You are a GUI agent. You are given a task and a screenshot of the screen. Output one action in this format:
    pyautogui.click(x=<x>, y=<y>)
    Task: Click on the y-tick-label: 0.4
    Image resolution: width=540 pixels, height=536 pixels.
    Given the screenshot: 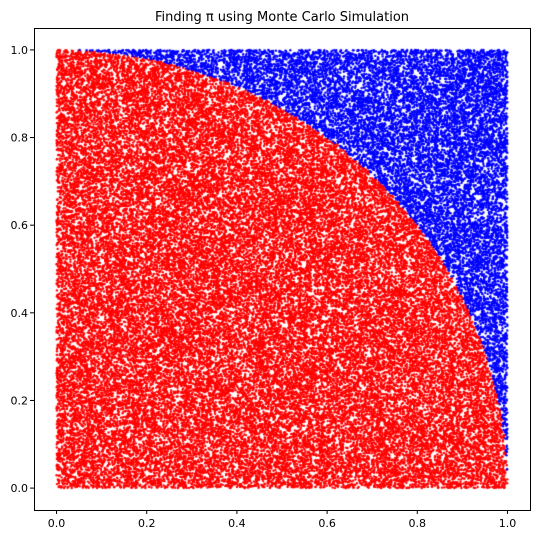 What is the action you would take?
    pyautogui.click(x=20, y=313)
    